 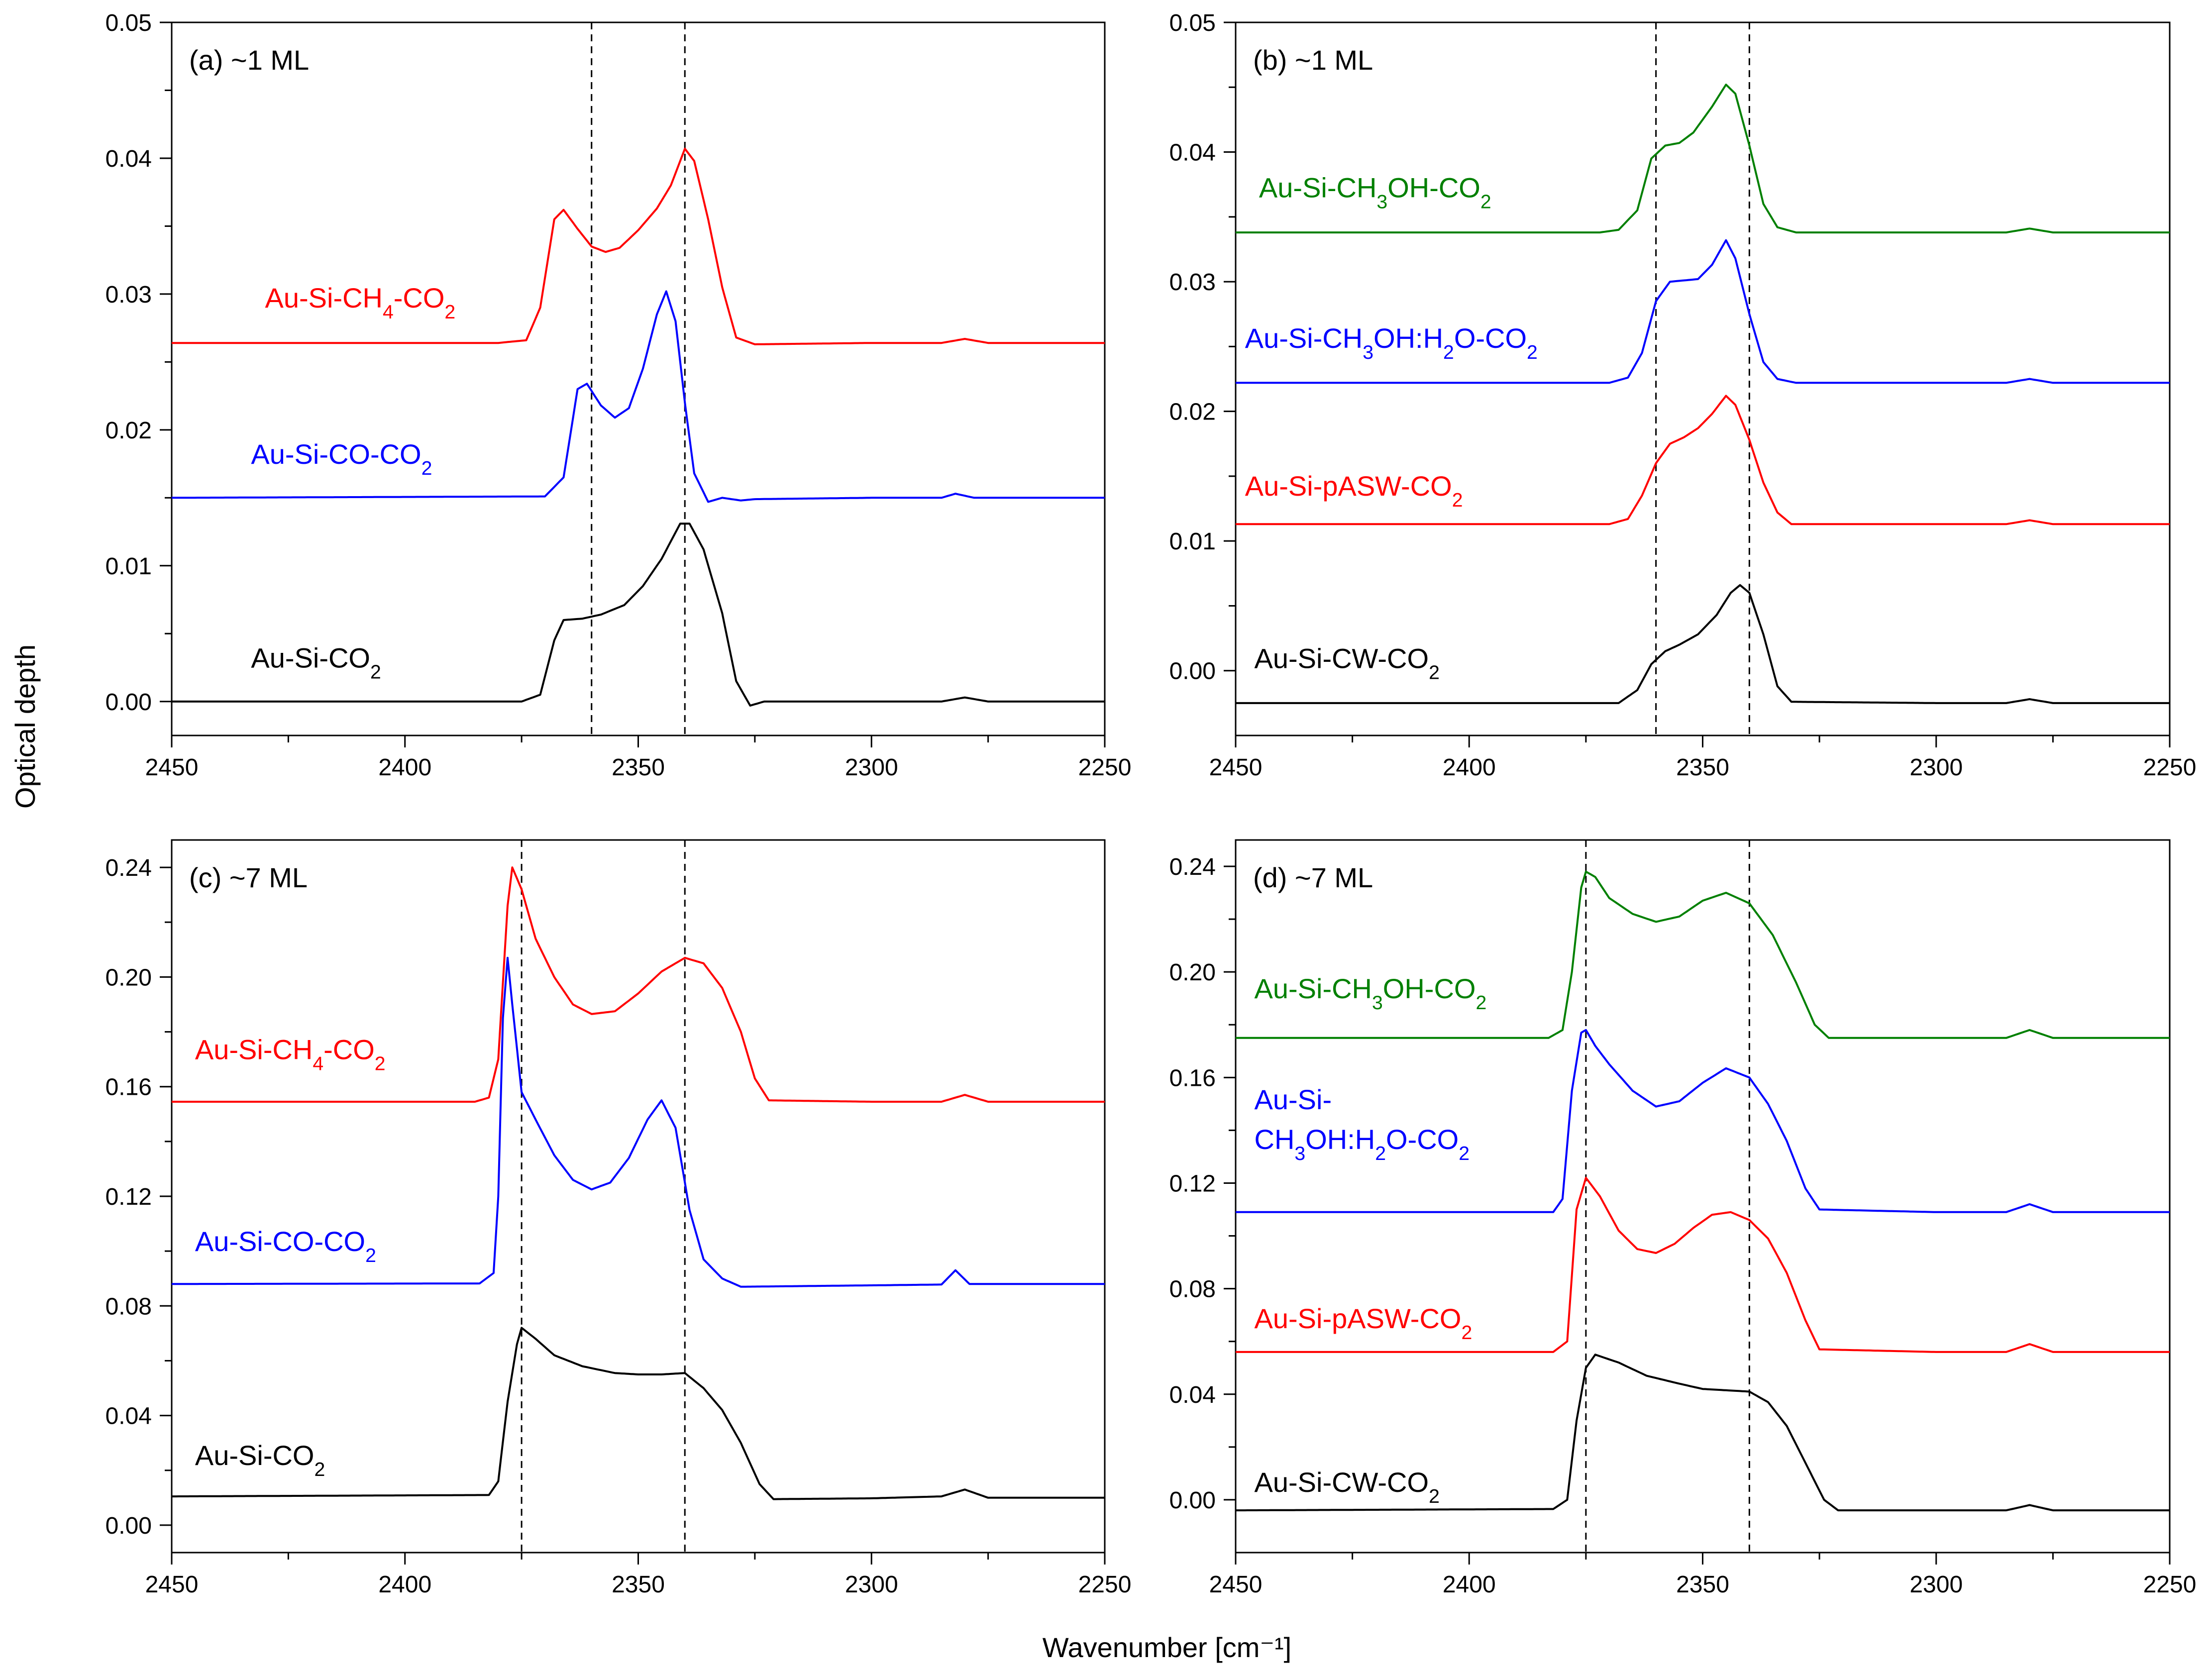 I want to click on series-label-line2: CH3OH:H2O-CO2, so click(x=1362, y=1144).